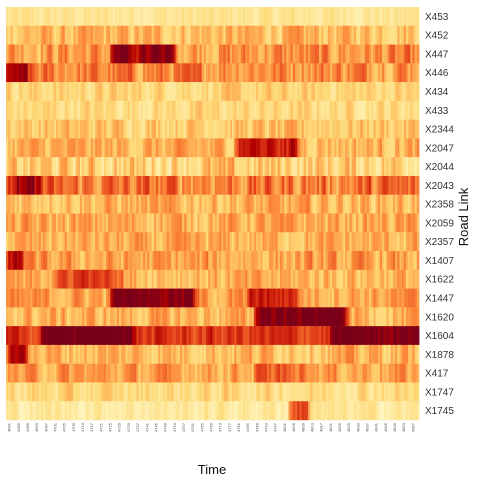 Image resolution: width=480 pixels, height=480 pixels. Describe the element at coordinates (183, 427) in the screenshot. I see `x-tick-label: 4757` at that location.